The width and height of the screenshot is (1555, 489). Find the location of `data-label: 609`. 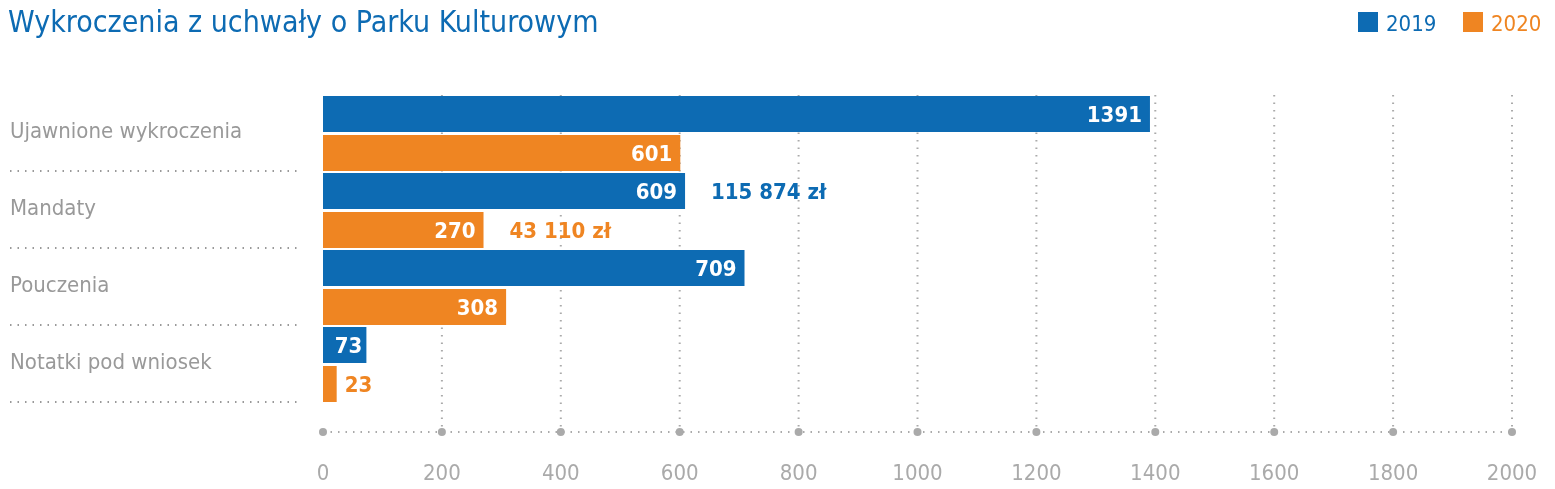

data-label: 609 is located at coordinates (656, 191).